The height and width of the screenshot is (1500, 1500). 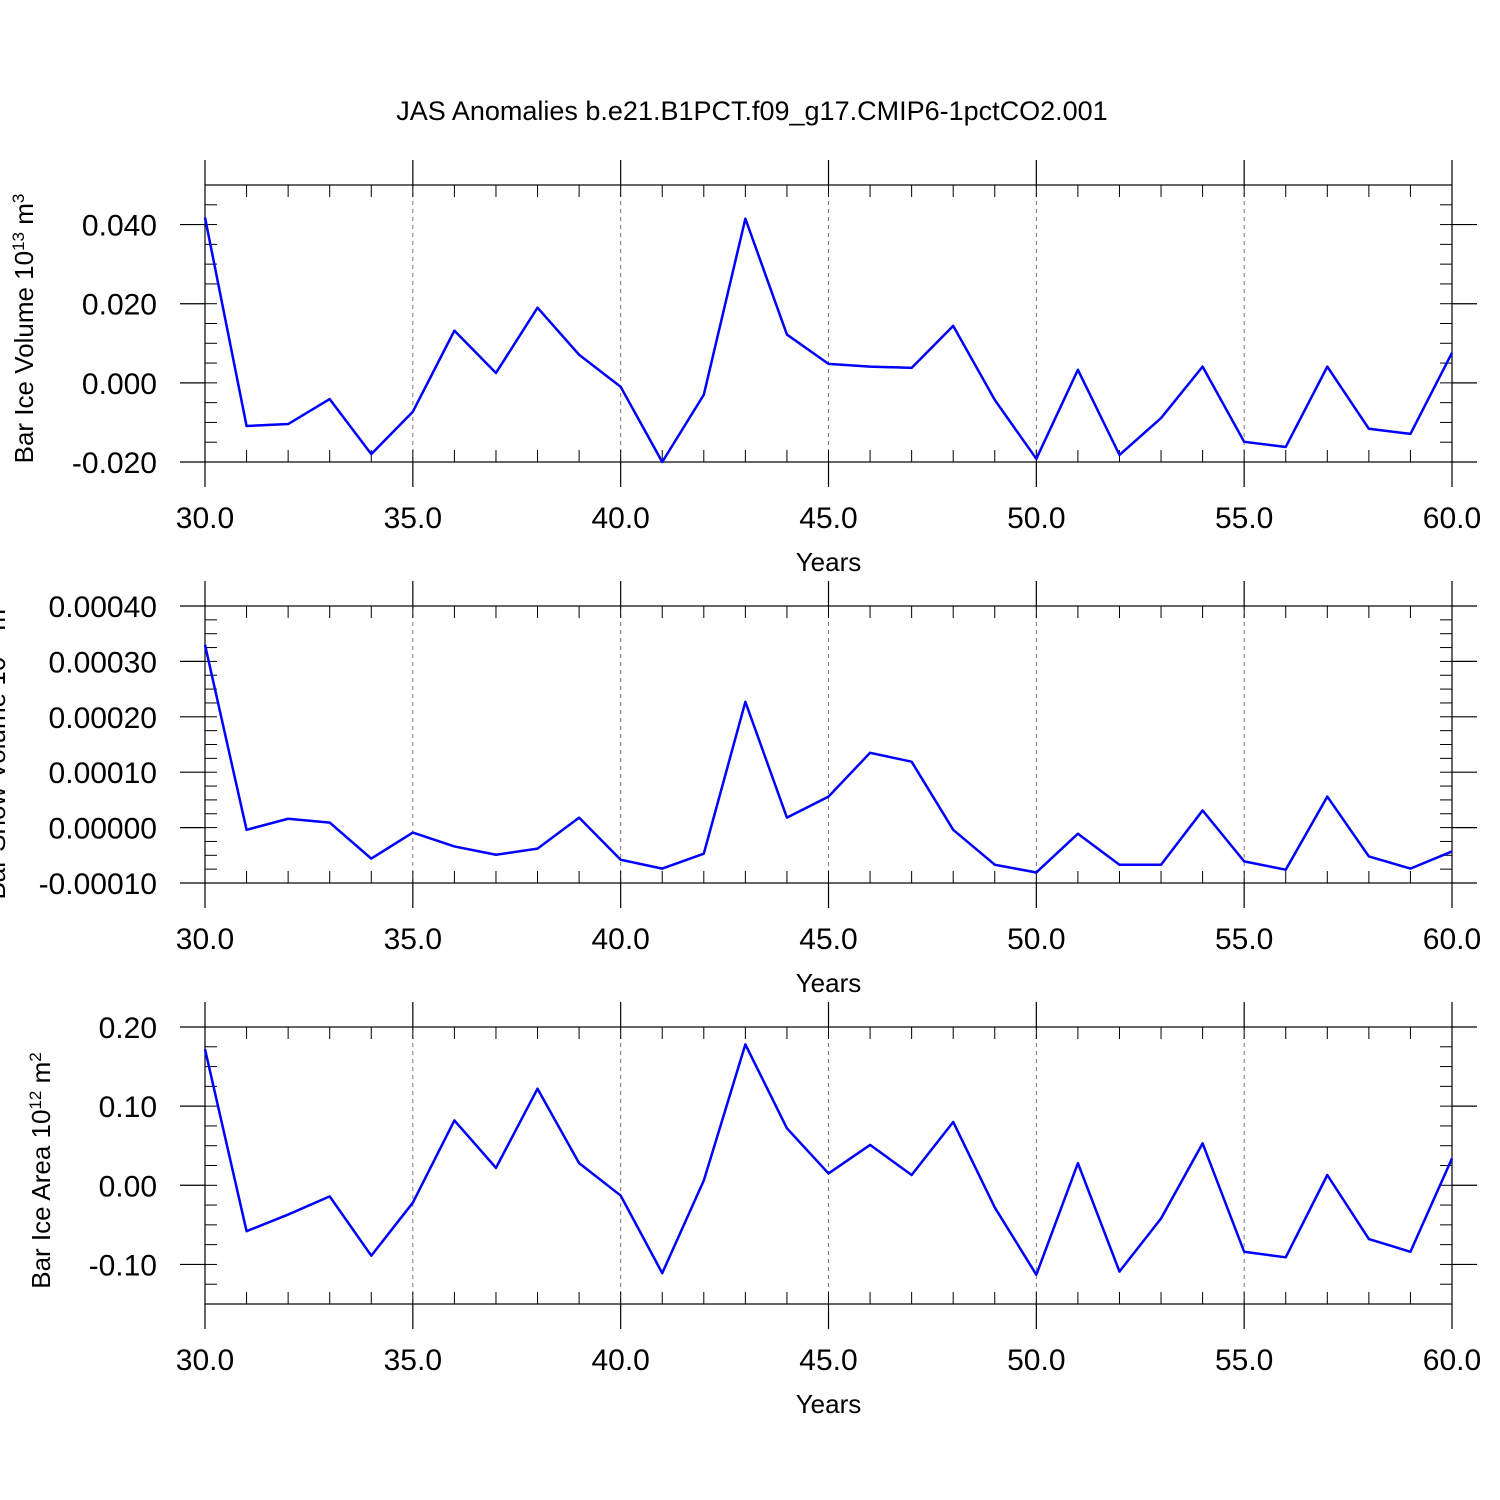 I want to click on y-tick-label: -0.10, so click(x=123, y=1265).